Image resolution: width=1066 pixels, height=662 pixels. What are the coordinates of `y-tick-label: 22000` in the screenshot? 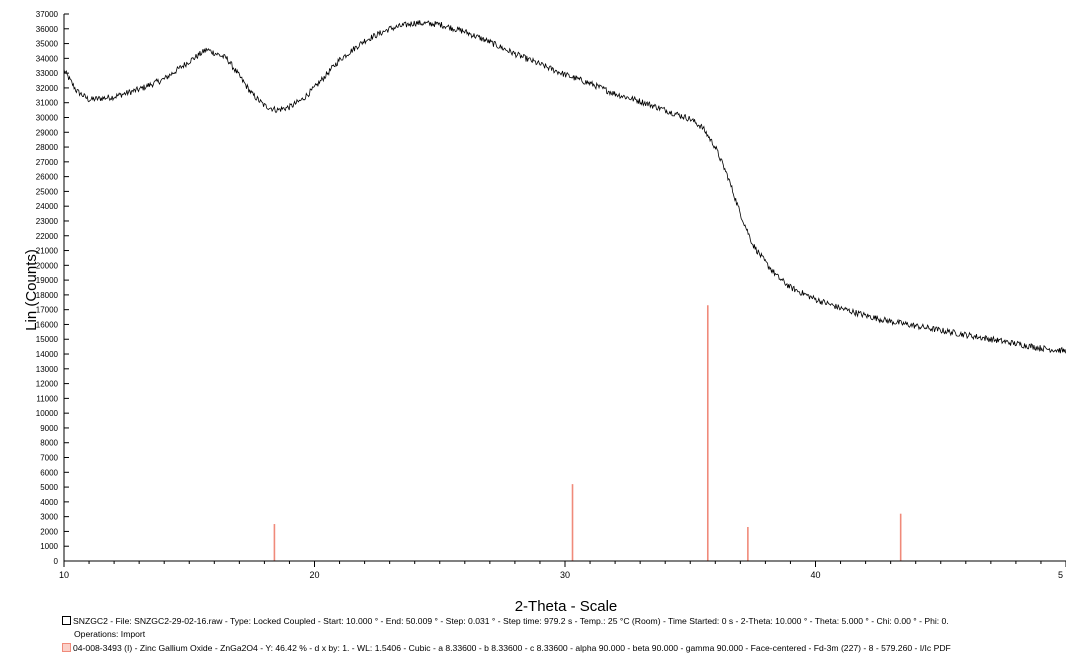 It's located at (47, 236).